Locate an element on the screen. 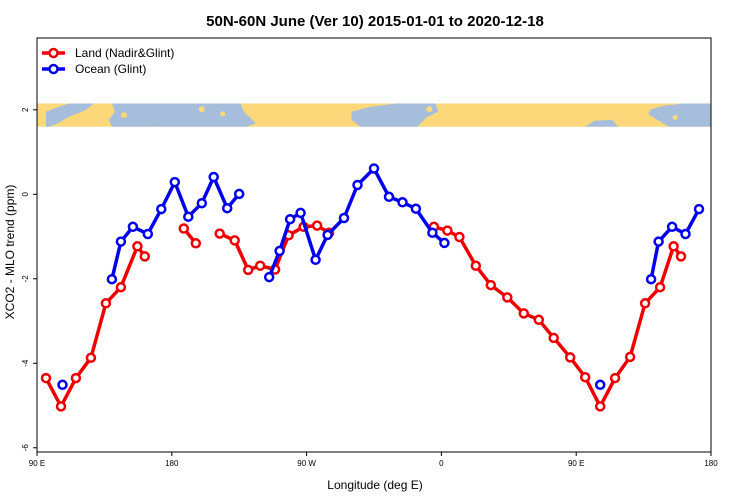 The image size is (750, 500). y-tick-label-1: -4 is located at coordinates (25, 363).